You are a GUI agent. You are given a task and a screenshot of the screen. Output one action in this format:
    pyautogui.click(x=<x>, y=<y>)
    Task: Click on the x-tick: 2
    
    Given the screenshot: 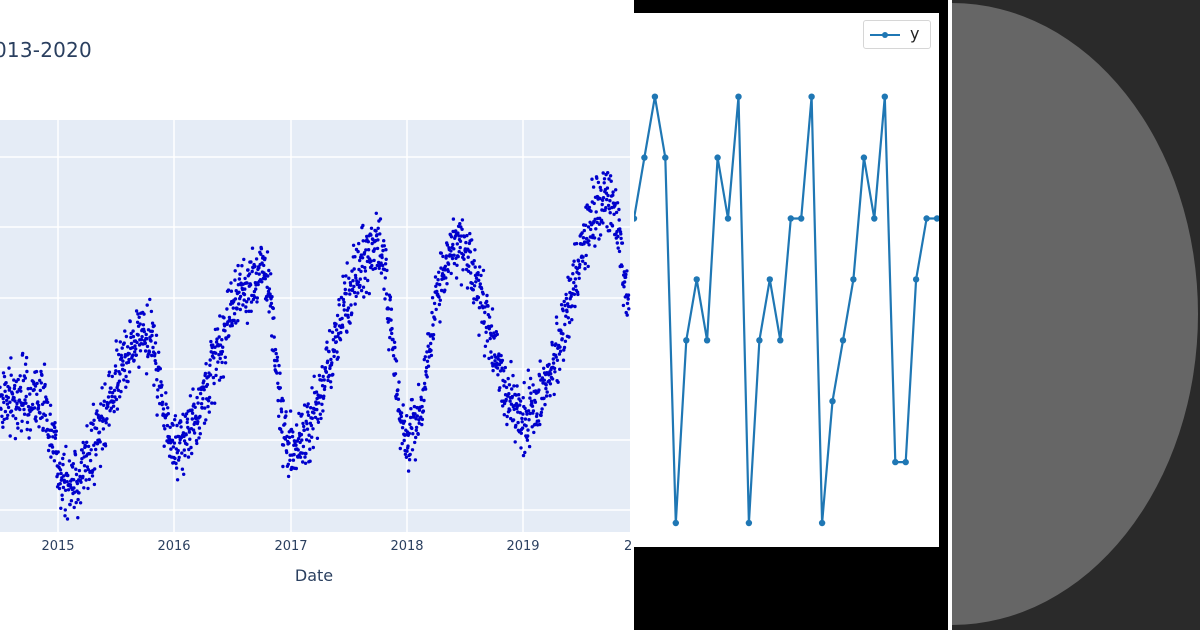 What is the action you would take?
    pyautogui.click(x=628, y=546)
    